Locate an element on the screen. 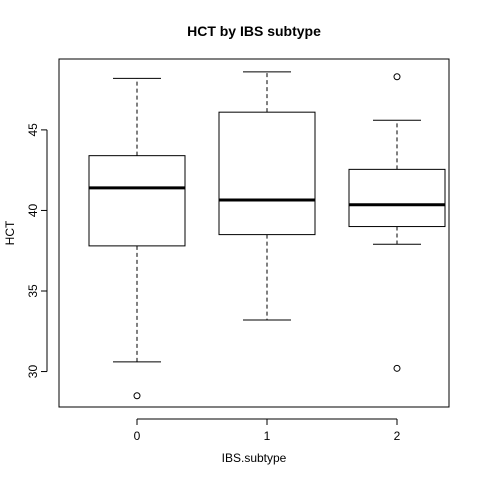  y-tick-label: 40 is located at coordinates (33, 210).